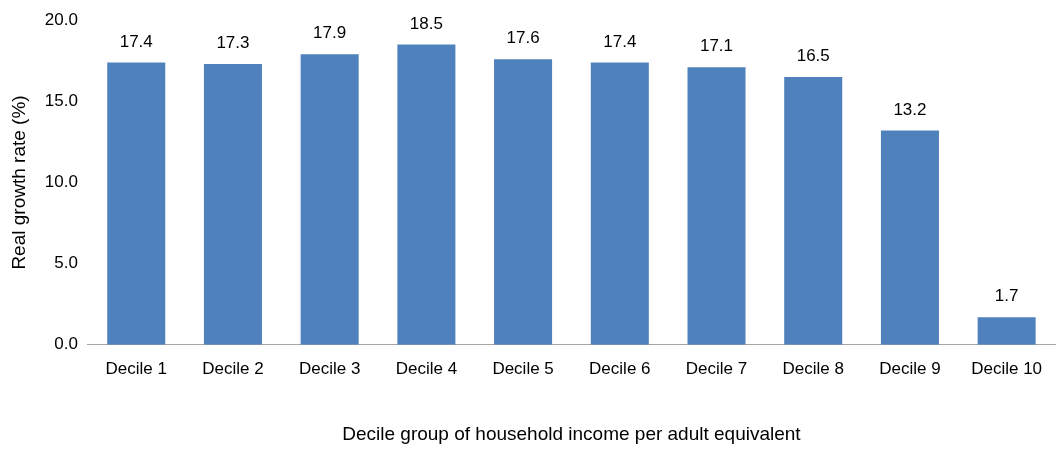  I want to click on x-axis-title: Decile group of household income per adult equivalent, so click(572, 433).